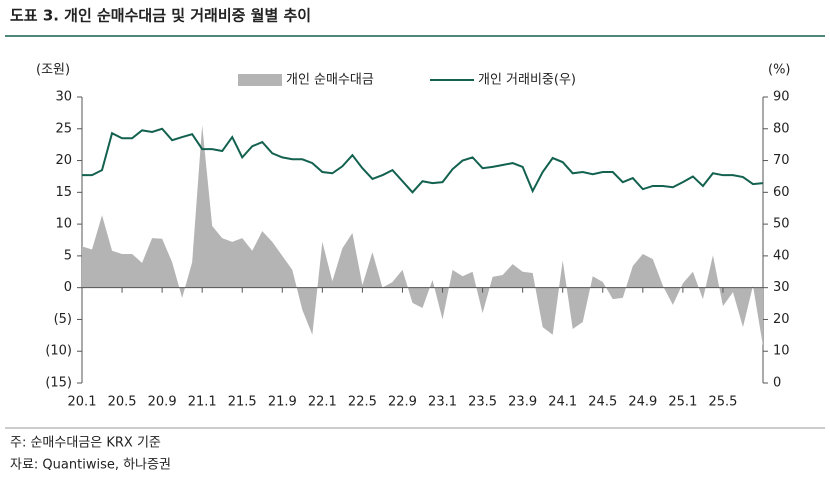  Describe the element at coordinates (779, 70) in the screenshot. I see `y2-axis-label: (%)` at that location.